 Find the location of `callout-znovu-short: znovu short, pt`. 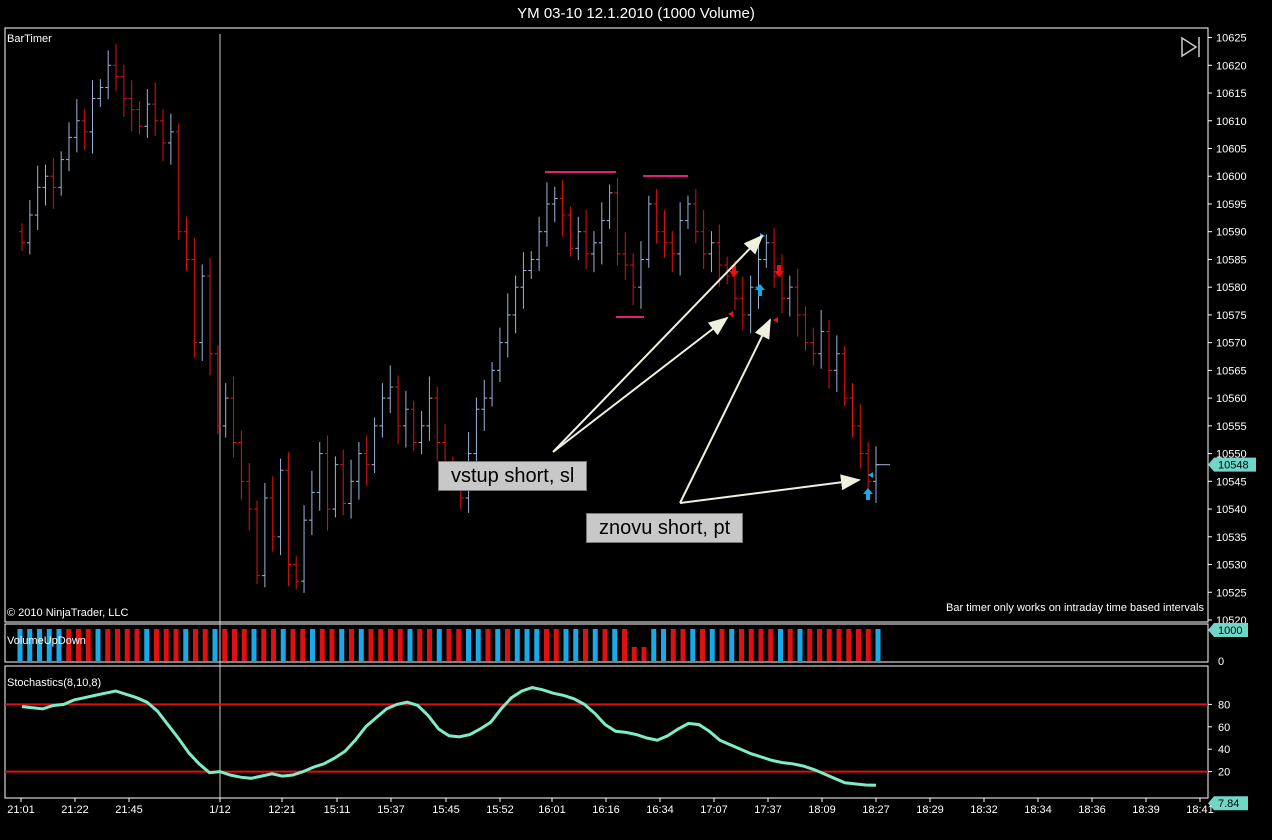

callout-znovu-short: znovu short, pt is located at coordinates (665, 528).